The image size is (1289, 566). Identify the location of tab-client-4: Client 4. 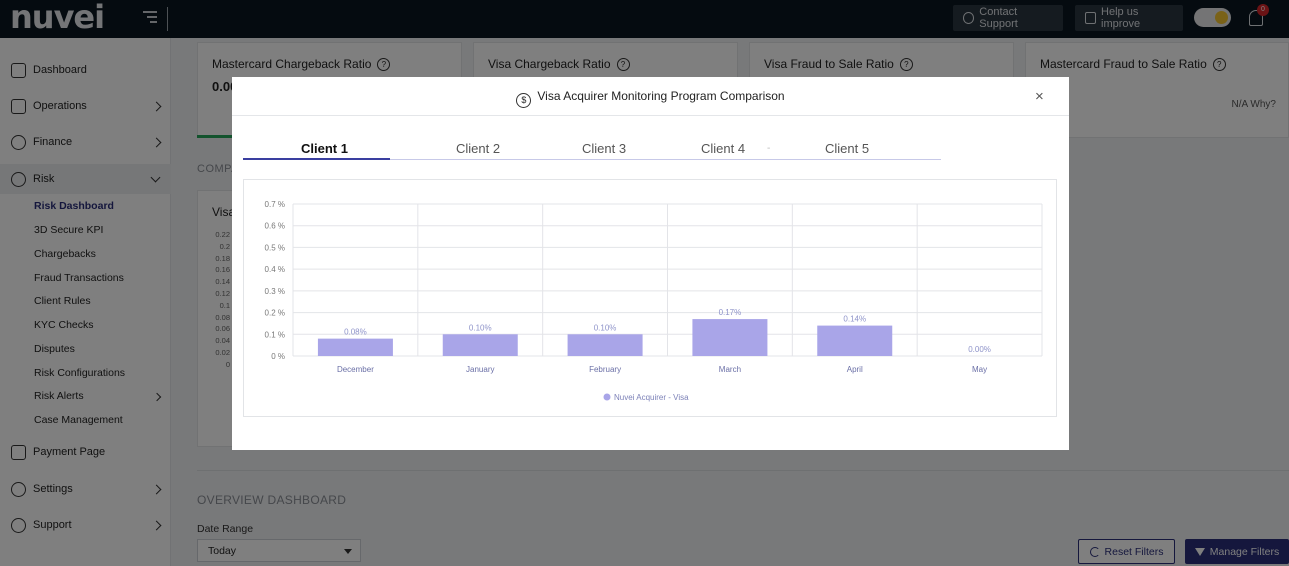
(723, 148).